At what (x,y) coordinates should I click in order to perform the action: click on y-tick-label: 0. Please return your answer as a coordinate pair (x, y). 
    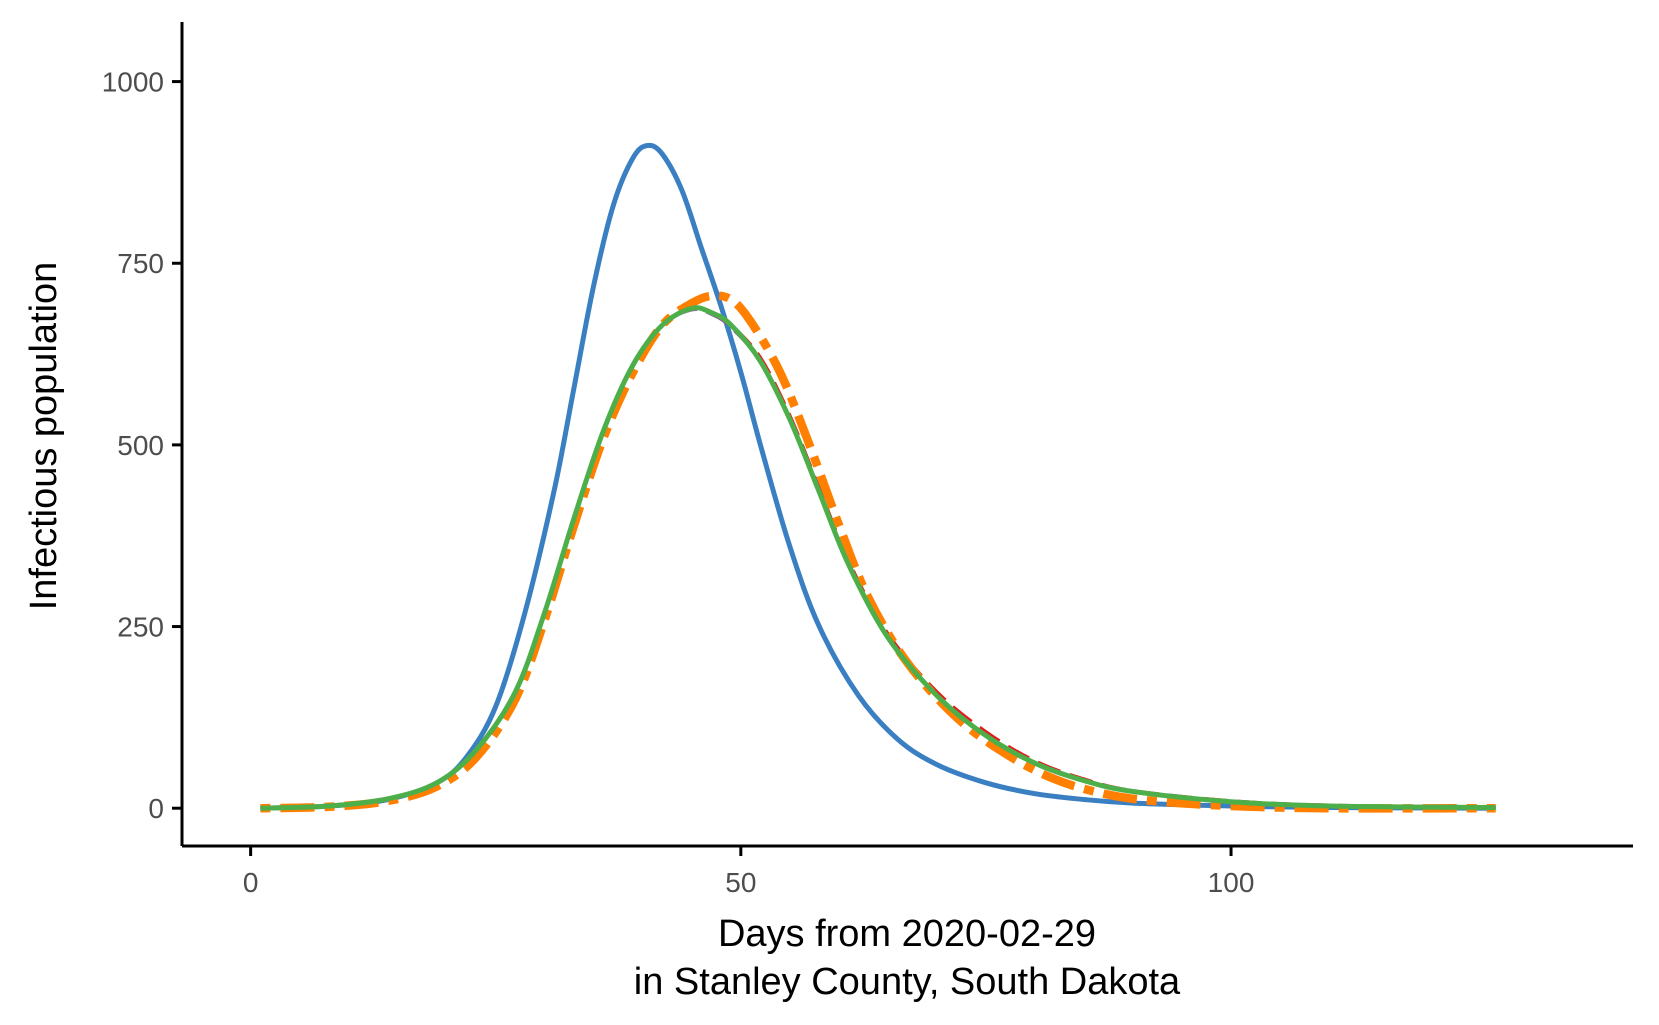
    Looking at the image, I should click on (156, 808).